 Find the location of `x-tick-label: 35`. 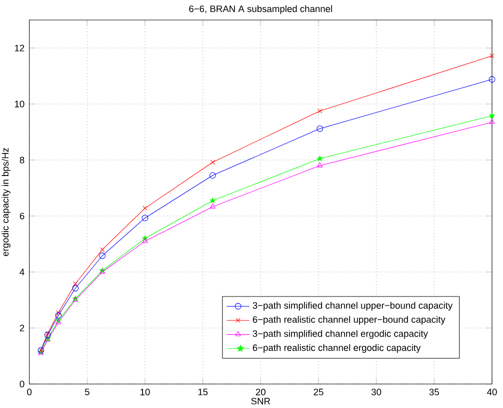

x-tick-label: 35 is located at coordinates (434, 392).